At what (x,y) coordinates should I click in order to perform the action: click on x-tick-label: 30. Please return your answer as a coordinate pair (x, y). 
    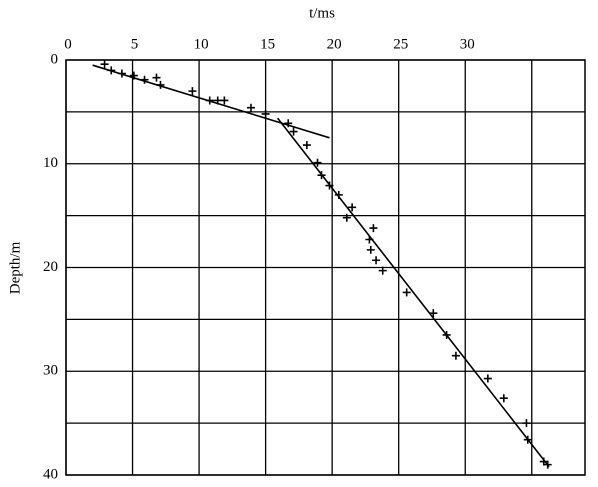
    Looking at the image, I should click on (467, 44).